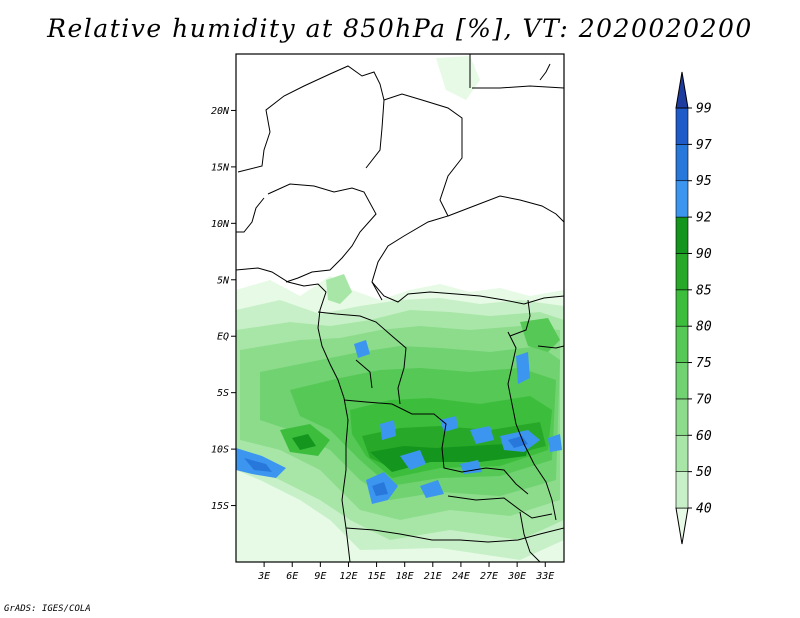 Image resolution: width=800 pixels, height=618 pixels. What do you see at coordinates (704, 181) in the screenshot?
I see `colorbar-label: 95` at bounding box center [704, 181].